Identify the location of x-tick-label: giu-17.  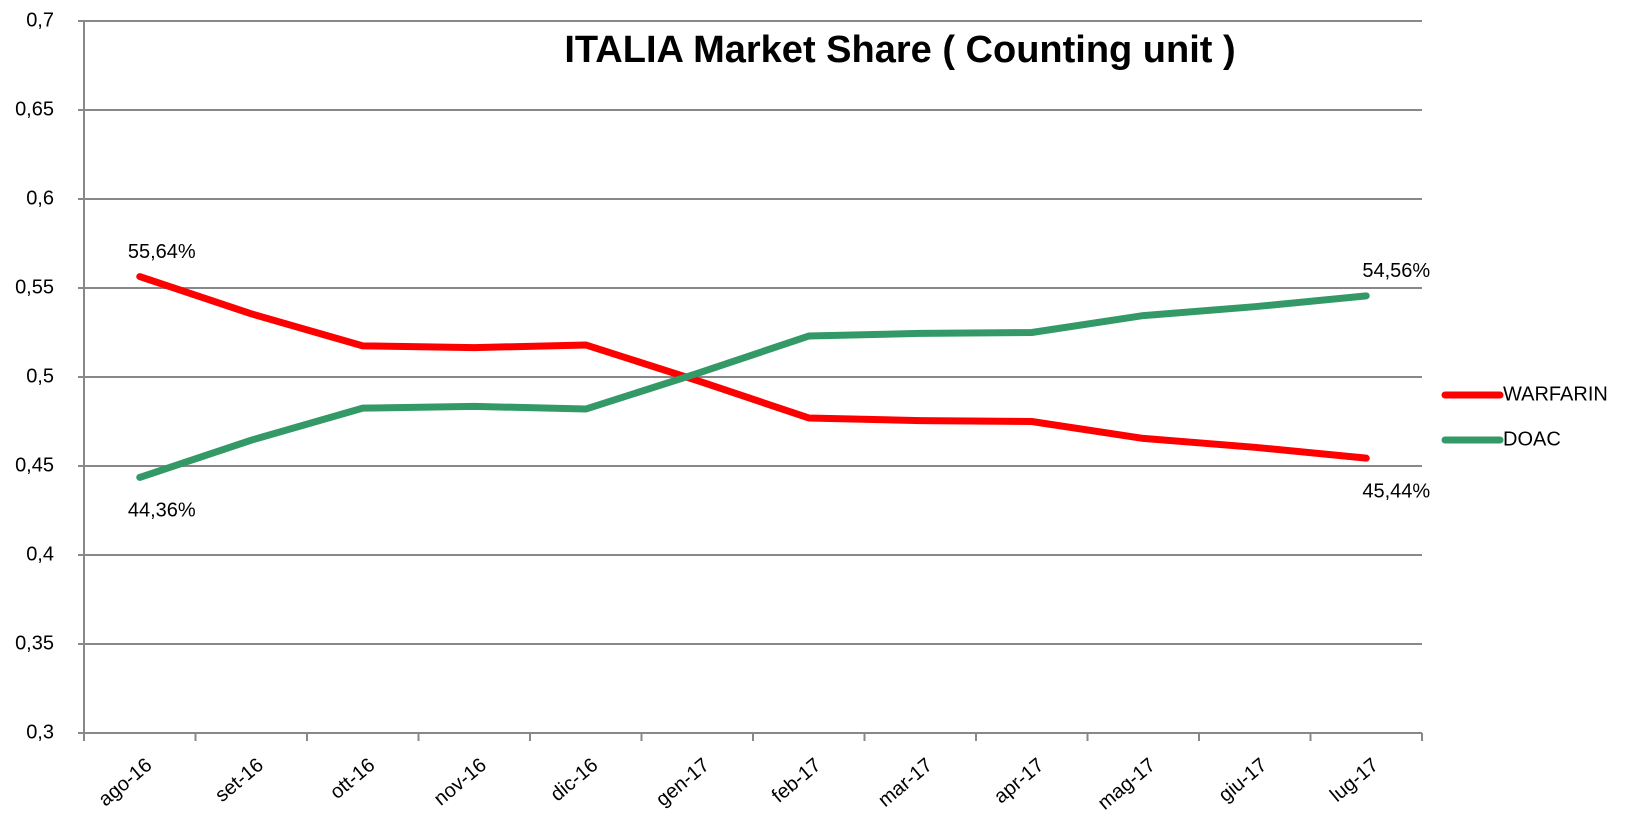
(1243, 780).